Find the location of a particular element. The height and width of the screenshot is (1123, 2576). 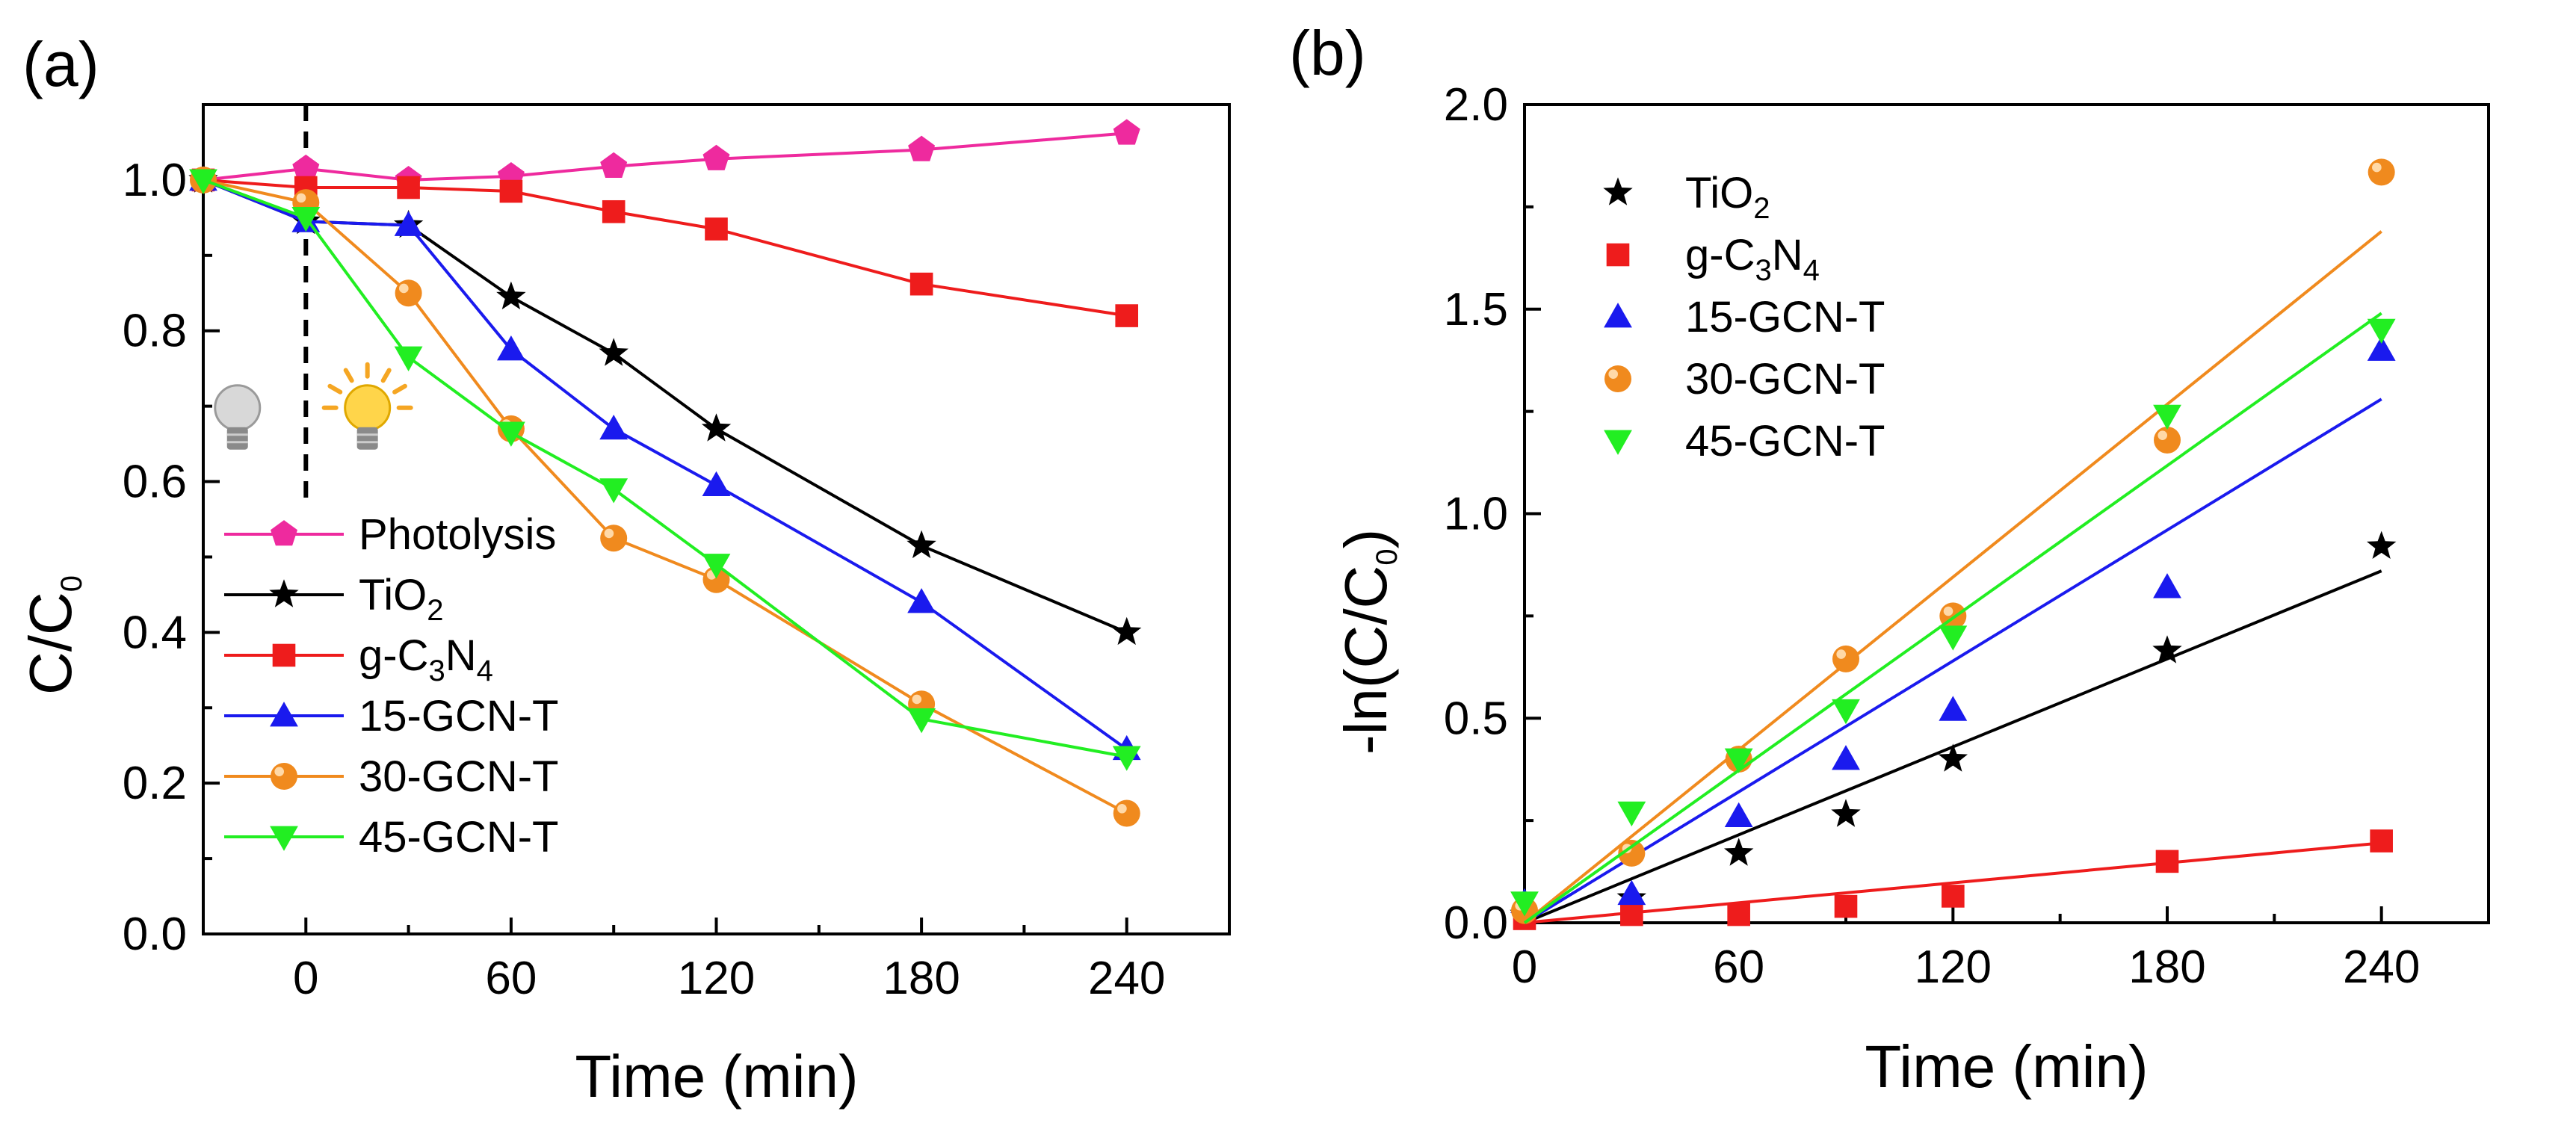

panel-a-legend-label-main: 15-GCN-T is located at coordinates (458, 716).